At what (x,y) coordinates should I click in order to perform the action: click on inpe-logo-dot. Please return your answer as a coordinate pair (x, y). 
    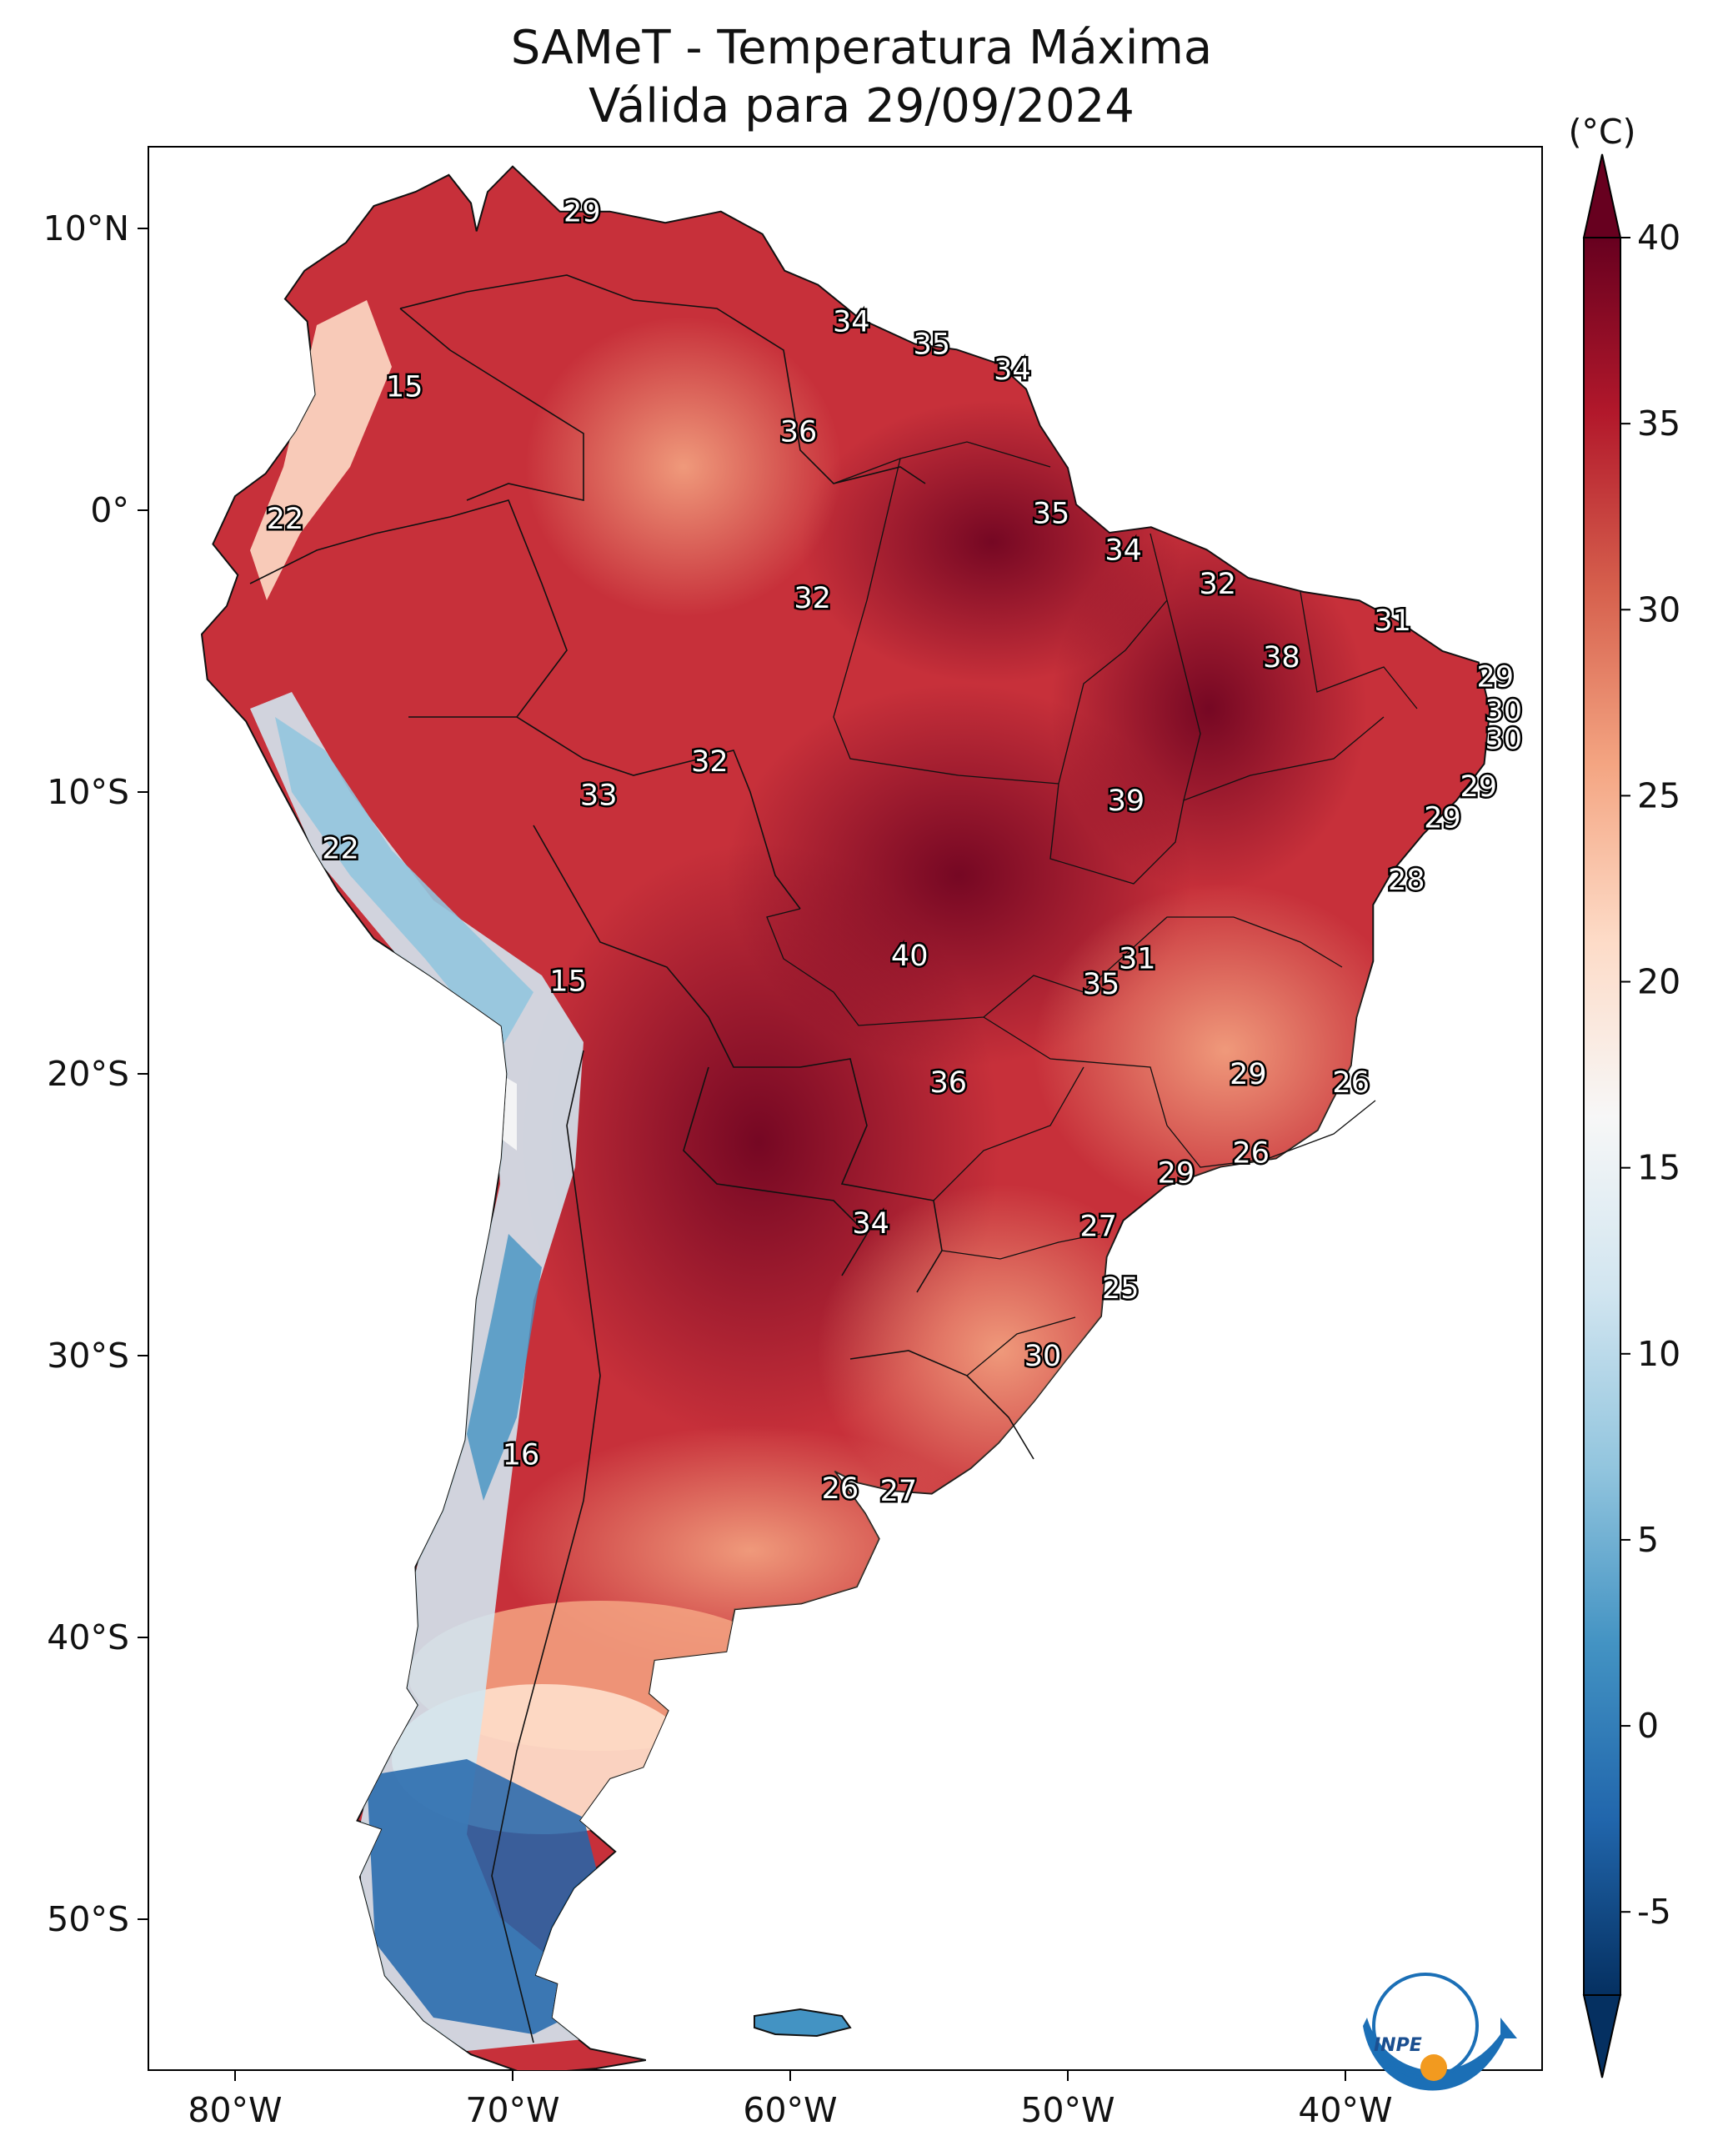
    Looking at the image, I should click on (1433, 2067).